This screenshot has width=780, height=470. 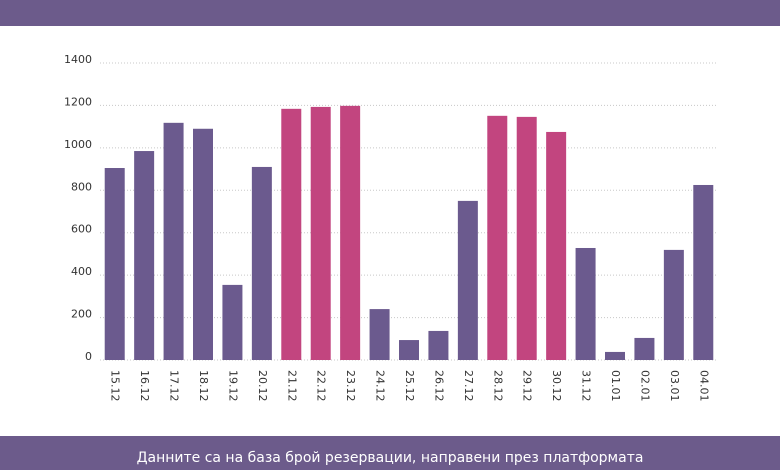 What do you see at coordinates (203, 386) in the screenshot?
I see `x-tick-label: 18.12` at bounding box center [203, 386].